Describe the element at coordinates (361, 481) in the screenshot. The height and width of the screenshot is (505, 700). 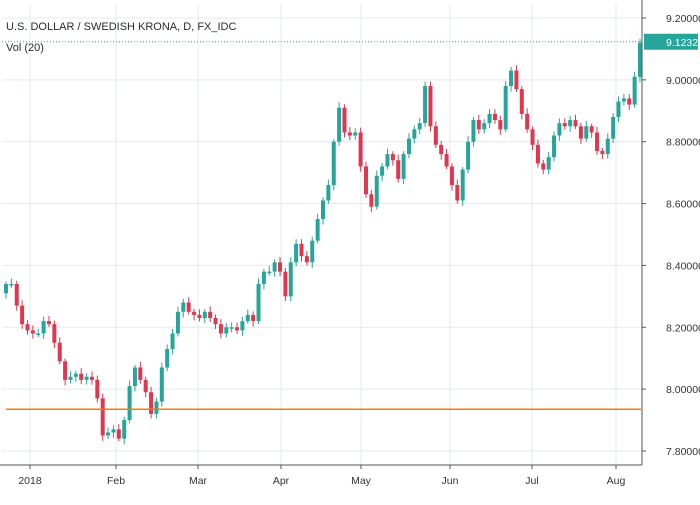
I see `x-tick-label: May` at that location.